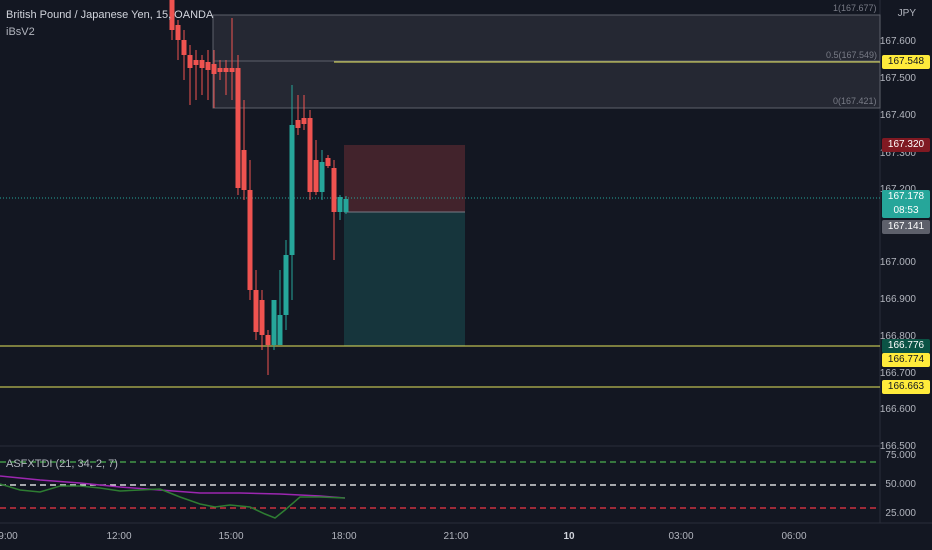 The image size is (932, 550). I want to click on fib-label-0: 0(167.421), so click(855, 101).